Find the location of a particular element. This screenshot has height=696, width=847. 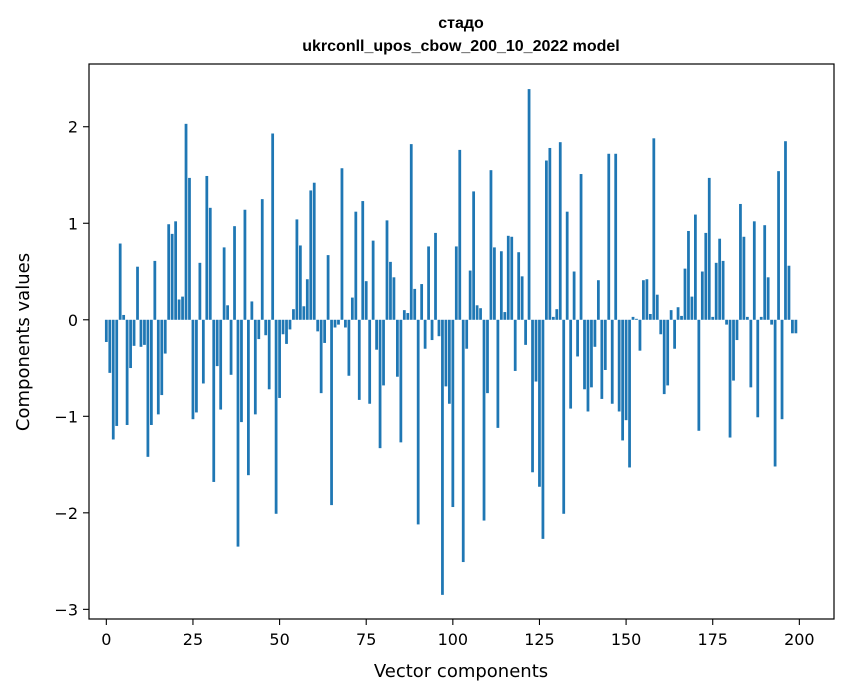

x-tick-label: 175 is located at coordinates (712, 639).